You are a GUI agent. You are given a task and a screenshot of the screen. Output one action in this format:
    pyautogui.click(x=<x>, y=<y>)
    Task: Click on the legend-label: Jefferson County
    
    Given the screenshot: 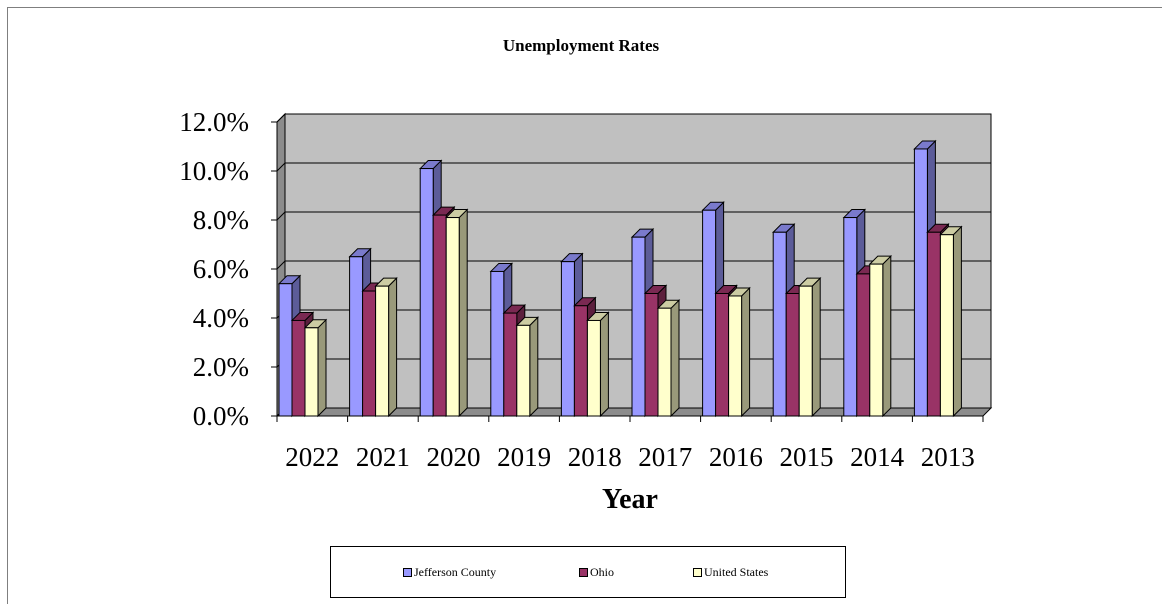 What is the action you would take?
    pyautogui.click(x=455, y=572)
    